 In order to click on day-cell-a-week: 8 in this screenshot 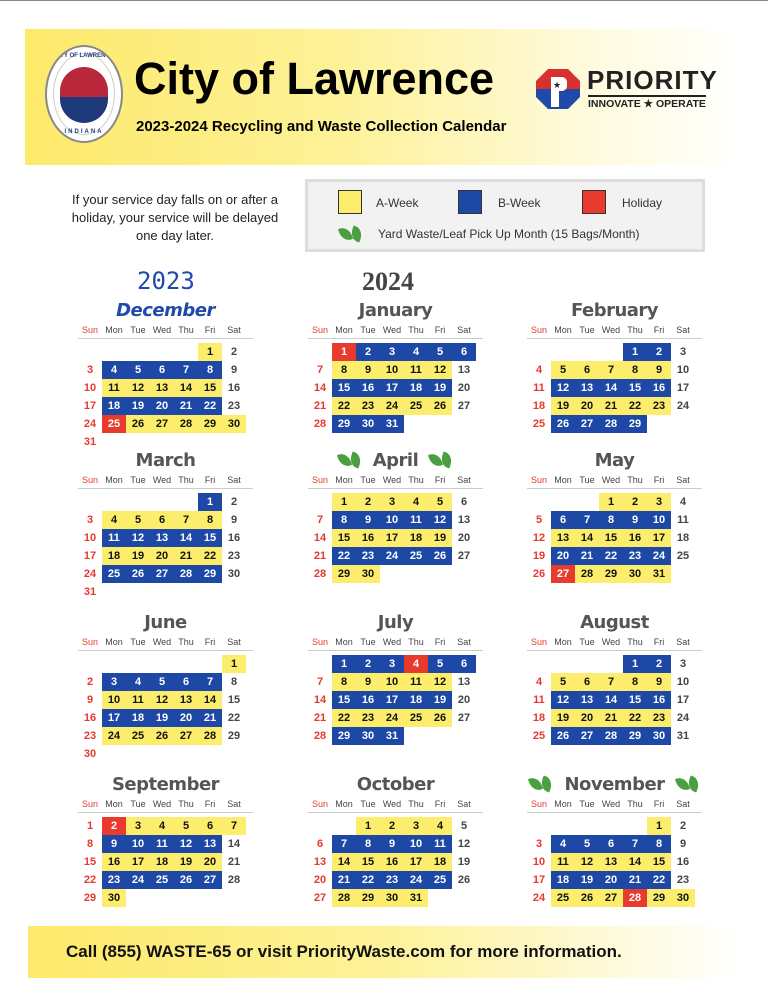, I will do `click(344, 370)`.